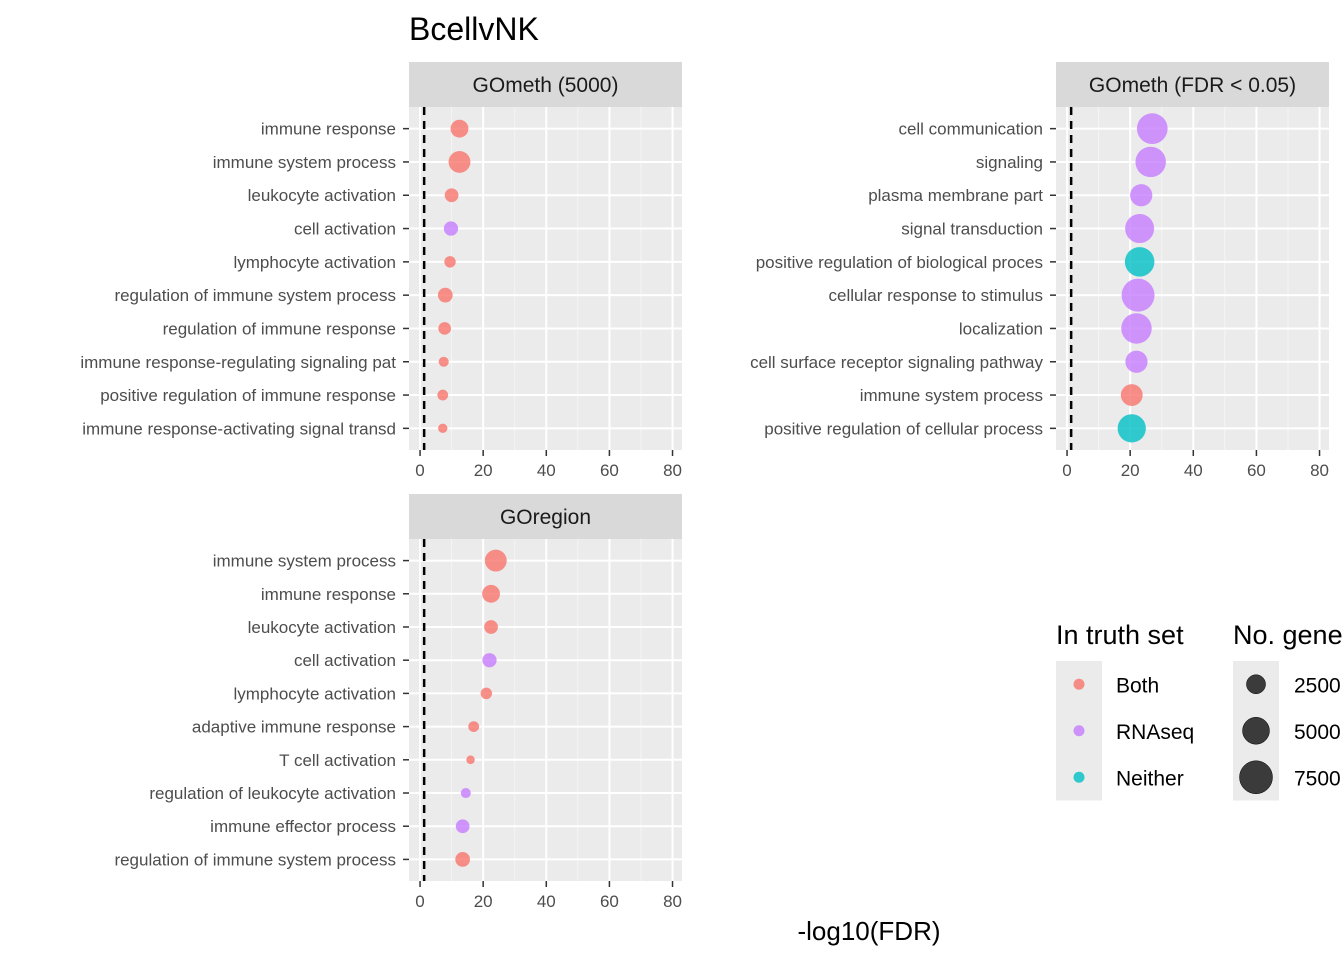  I want to click on panel-strip-title: GOmeth (5000), so click(546, 85).